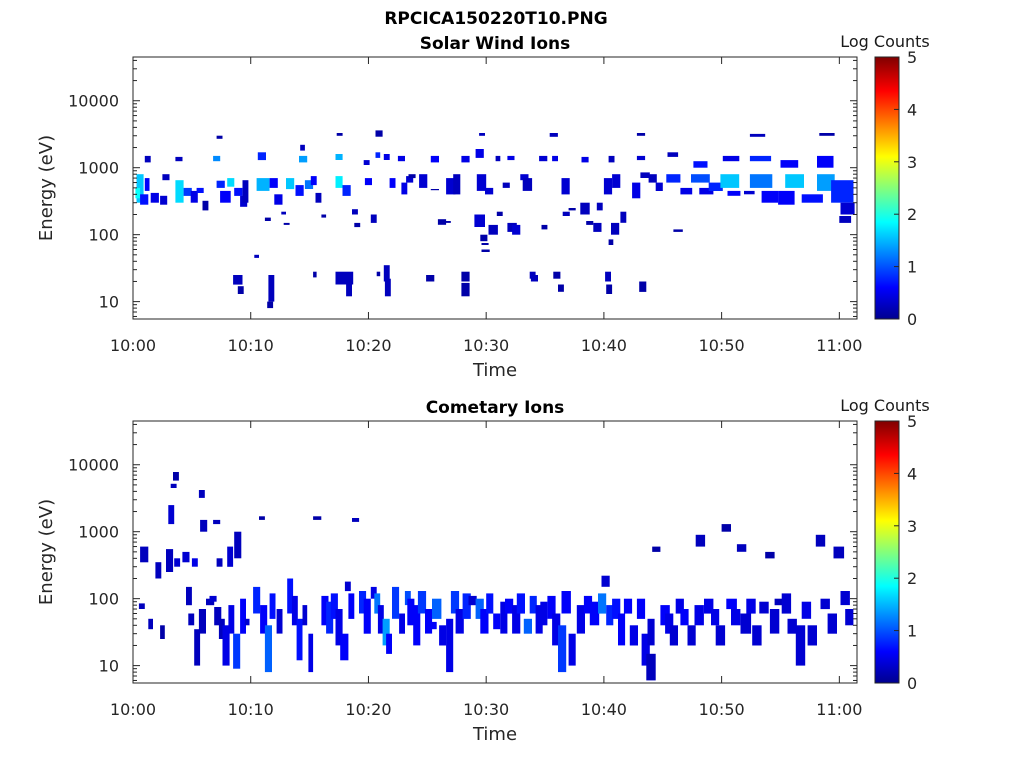  I want to click on colorbar: Log Counts 0 1 2 3 4 5, so click(885, 544).